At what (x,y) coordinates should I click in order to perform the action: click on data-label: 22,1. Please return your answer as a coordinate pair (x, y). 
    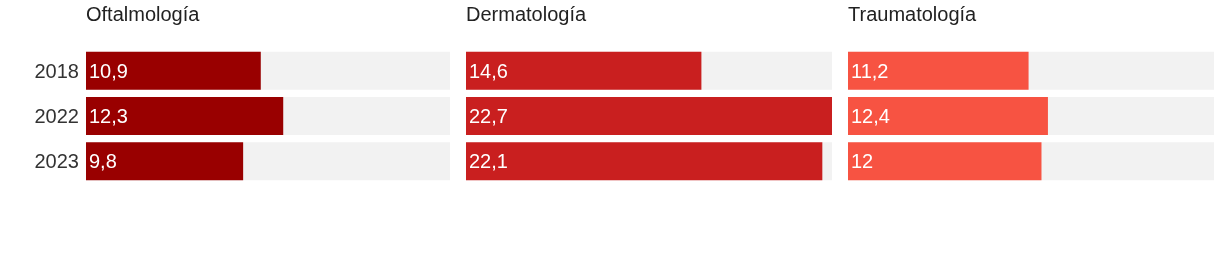
    Looking at the image, I should click on (488, 161).